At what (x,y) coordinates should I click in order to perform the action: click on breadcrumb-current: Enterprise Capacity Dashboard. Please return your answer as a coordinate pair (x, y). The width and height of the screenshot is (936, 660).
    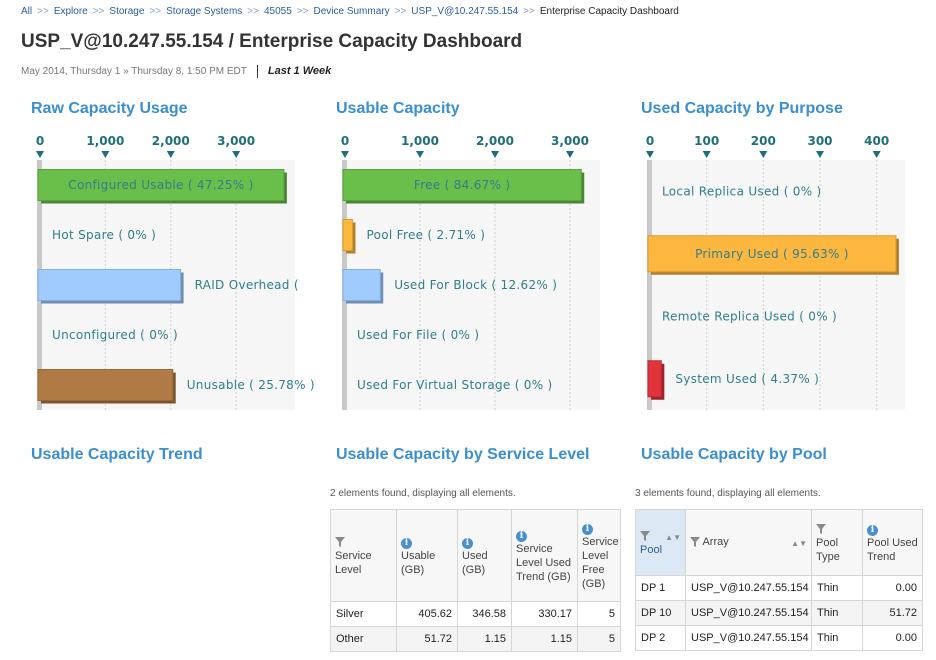
    Looking at the image, I should click on (609, 11).